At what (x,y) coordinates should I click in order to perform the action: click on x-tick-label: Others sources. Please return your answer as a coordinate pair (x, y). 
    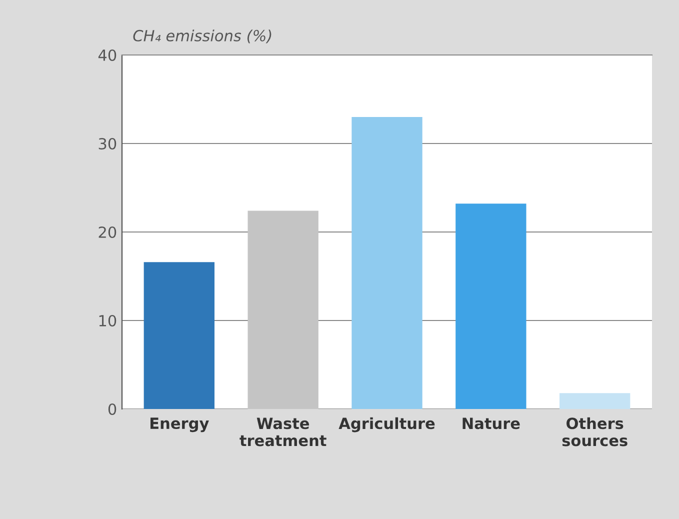
    Looking at the image, I should click on (595, 431).